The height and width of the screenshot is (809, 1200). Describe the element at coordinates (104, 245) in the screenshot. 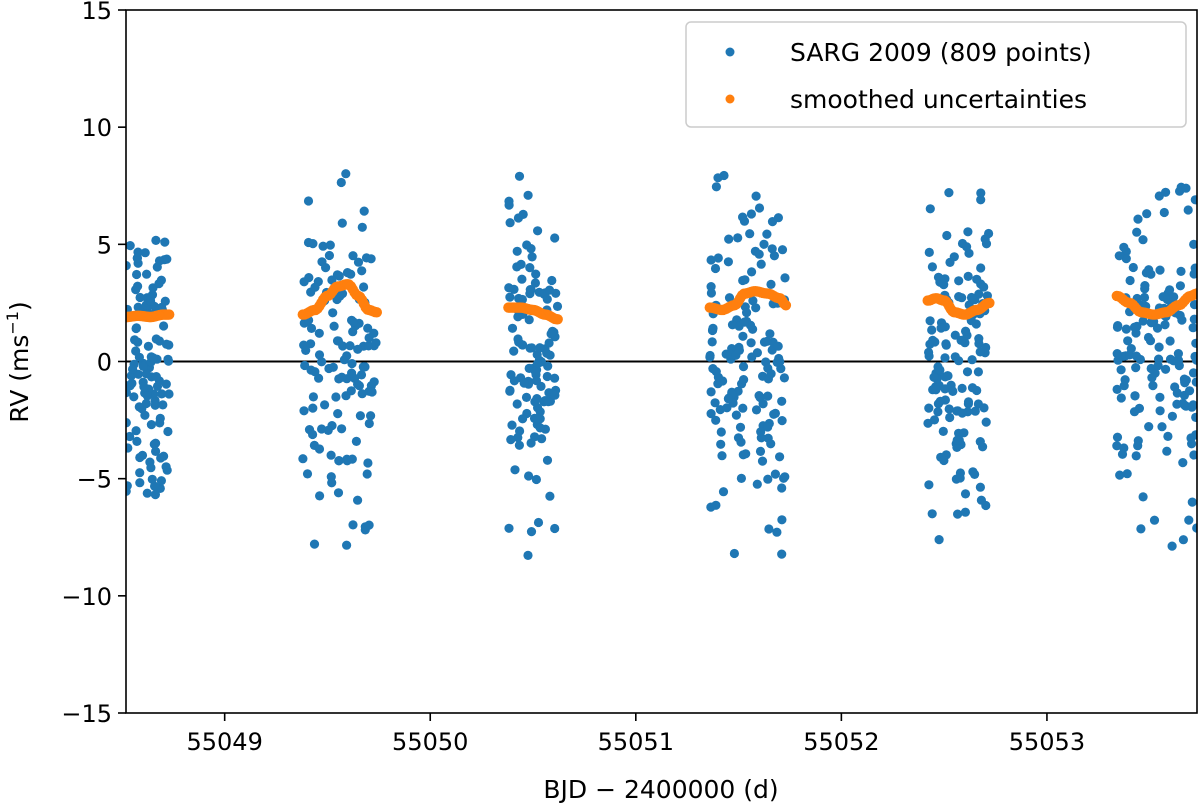

I see `y-tick-label: 5` at that location.